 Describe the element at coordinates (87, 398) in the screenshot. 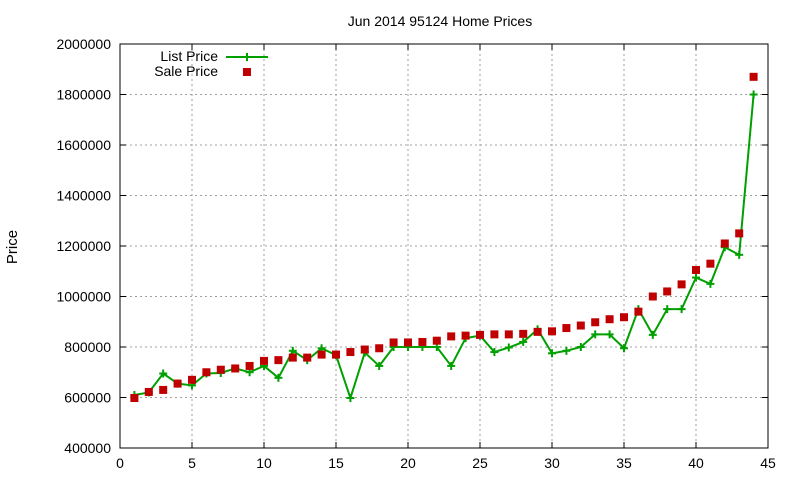

I see `y-tick-label: 600000` at that location.